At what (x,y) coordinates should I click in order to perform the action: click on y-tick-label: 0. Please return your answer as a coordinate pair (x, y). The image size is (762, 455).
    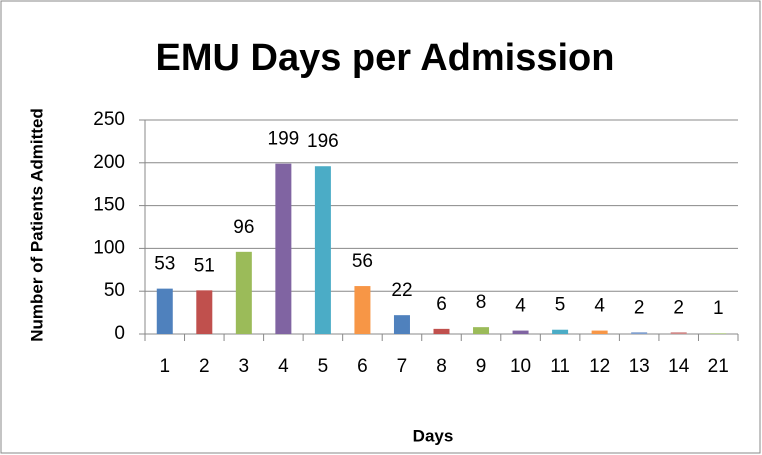
    Looking at the image, I should click on (119, 333).